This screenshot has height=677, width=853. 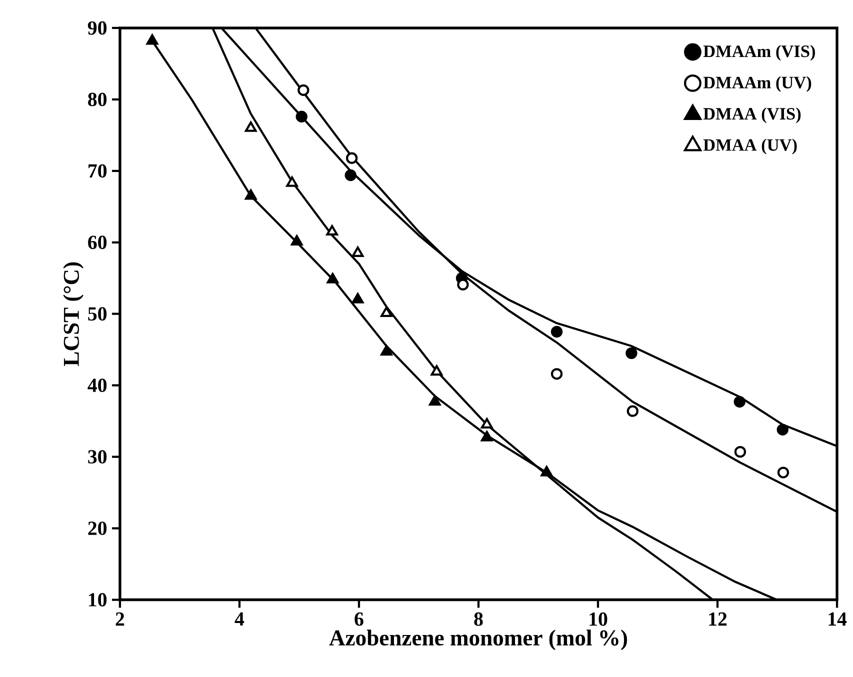 I want to click on x-tick-label: 12, so click(x=718, y=619).